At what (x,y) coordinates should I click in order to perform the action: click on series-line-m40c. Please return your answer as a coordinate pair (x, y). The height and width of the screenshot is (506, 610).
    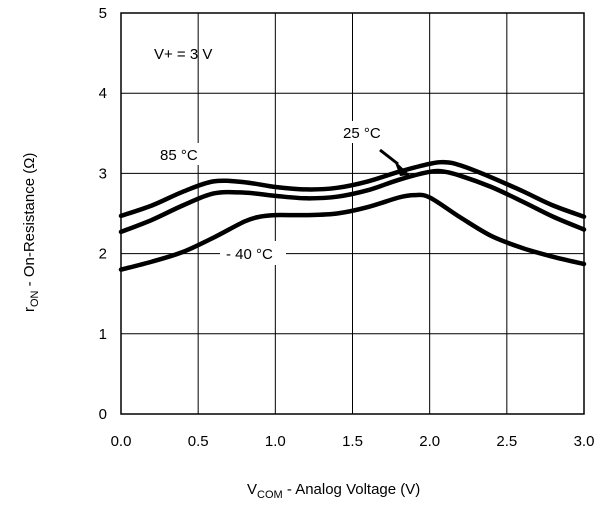
    Looking at the image, I should click on (352, 232).